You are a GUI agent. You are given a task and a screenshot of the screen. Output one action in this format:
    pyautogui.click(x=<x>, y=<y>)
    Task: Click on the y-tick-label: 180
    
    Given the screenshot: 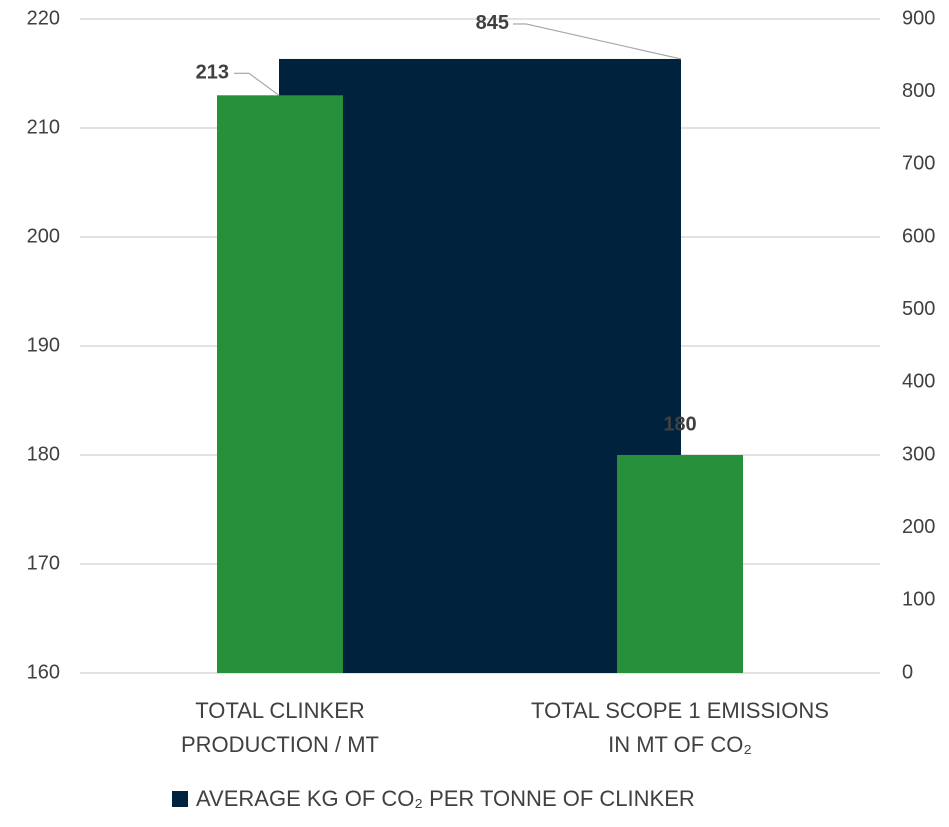 What is the action you would take?
    pyautogui.click(x=43, y=454)
    